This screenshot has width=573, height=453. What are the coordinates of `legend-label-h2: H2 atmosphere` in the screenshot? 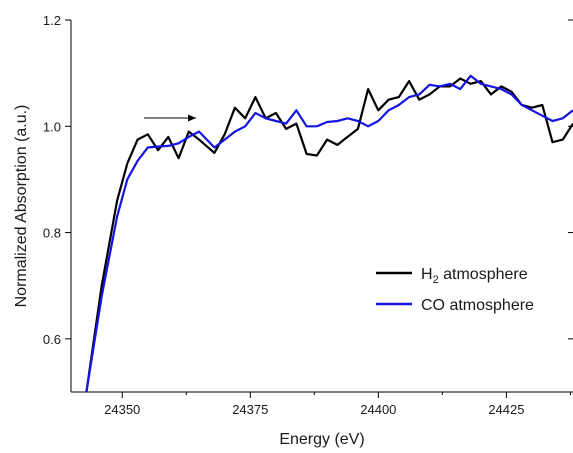 It's located at (474, 276).